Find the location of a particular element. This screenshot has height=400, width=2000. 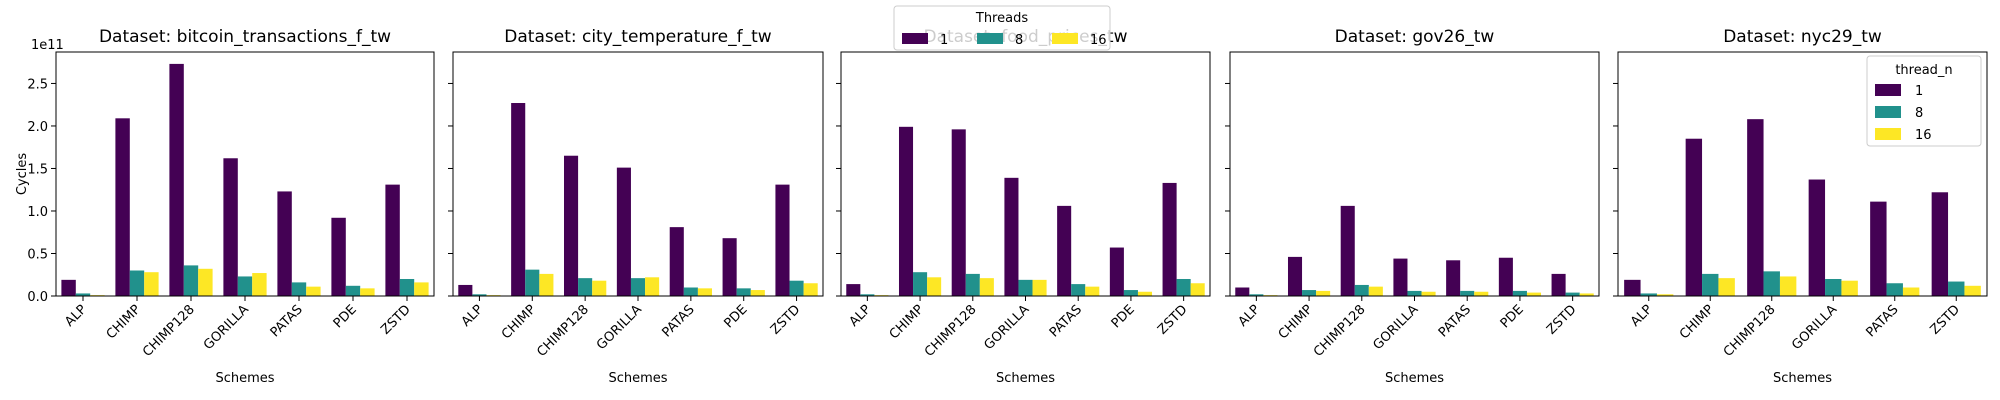

y-tick-label: 0.5 is located at coordinates (37, 254).